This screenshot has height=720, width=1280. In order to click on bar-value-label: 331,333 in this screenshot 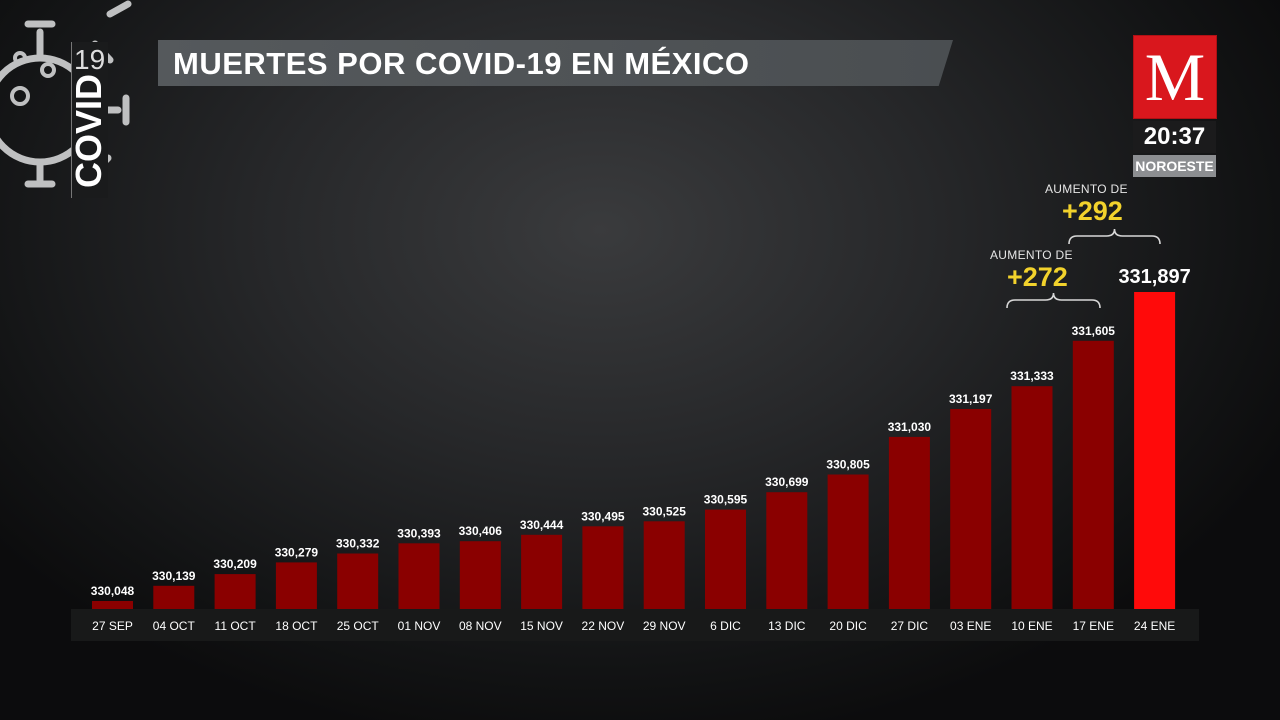, I will do `click(1032, 376)`.